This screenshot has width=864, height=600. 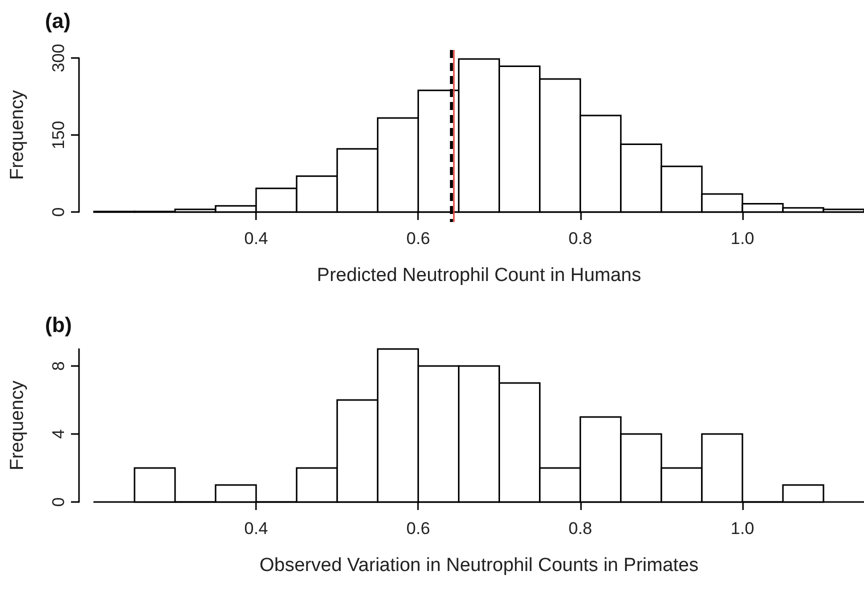 I want to click on x-axis-title: Observed Variation in Neutrophil Counts in Primates, so click(x=479, y=565).